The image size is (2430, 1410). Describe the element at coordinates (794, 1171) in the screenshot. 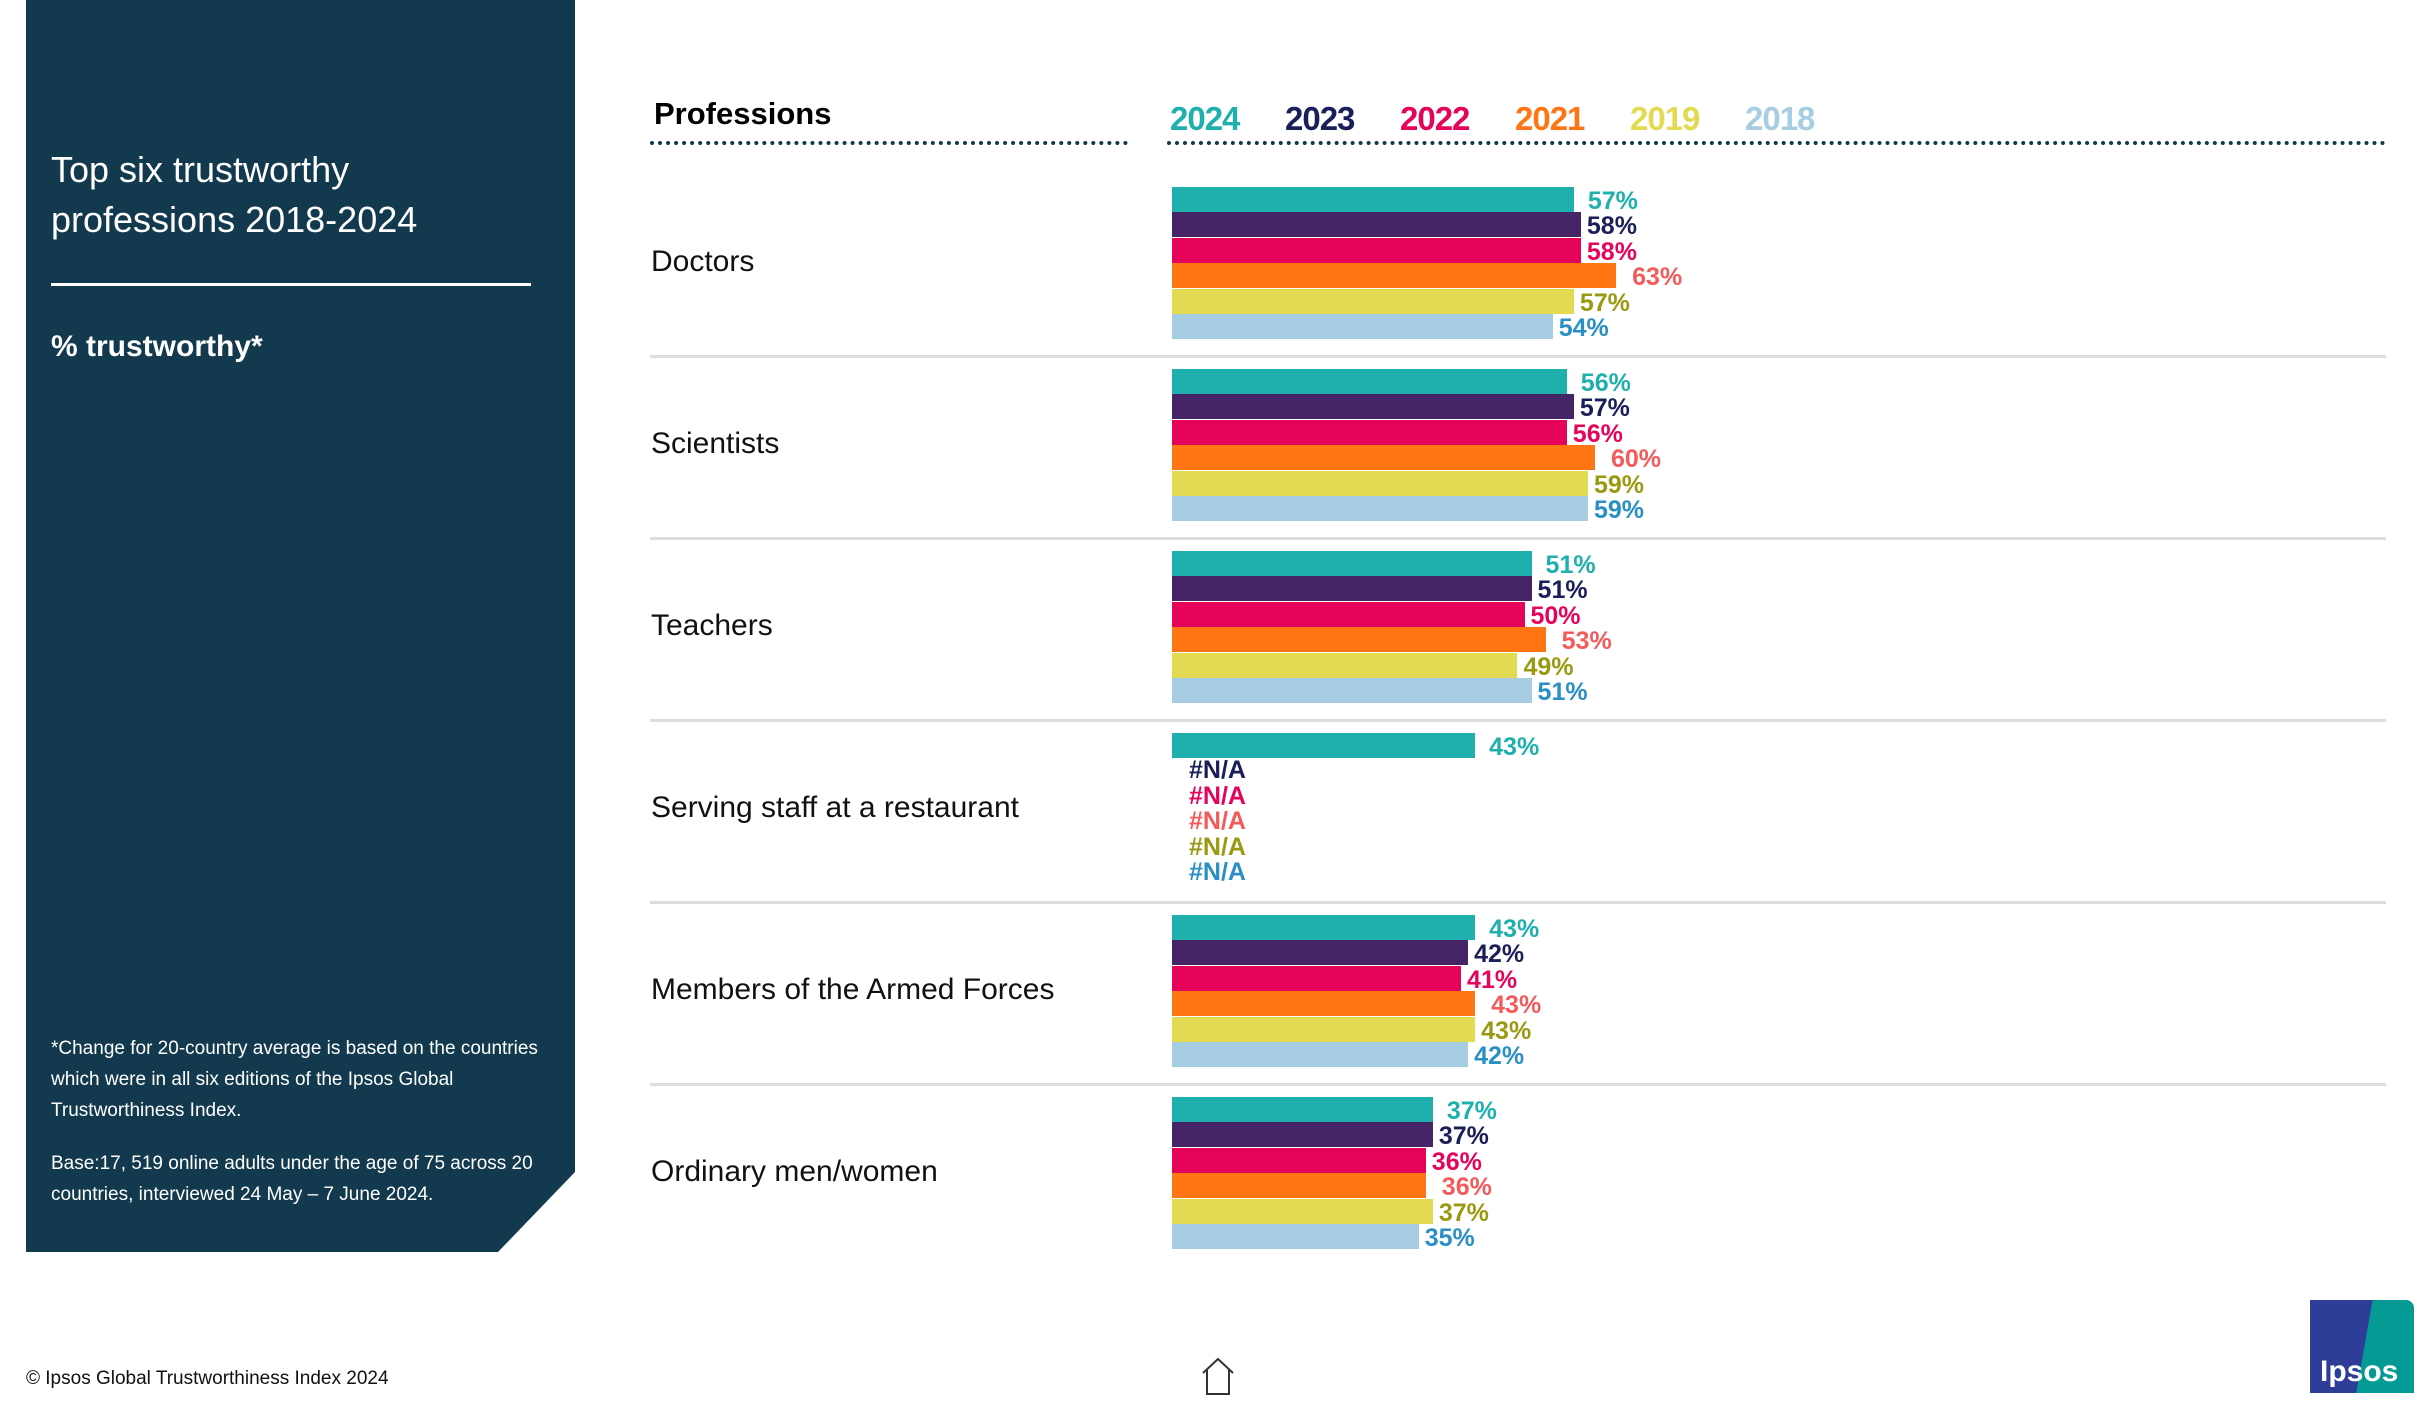

I see `category-label: Ordinary men/women` at that location.